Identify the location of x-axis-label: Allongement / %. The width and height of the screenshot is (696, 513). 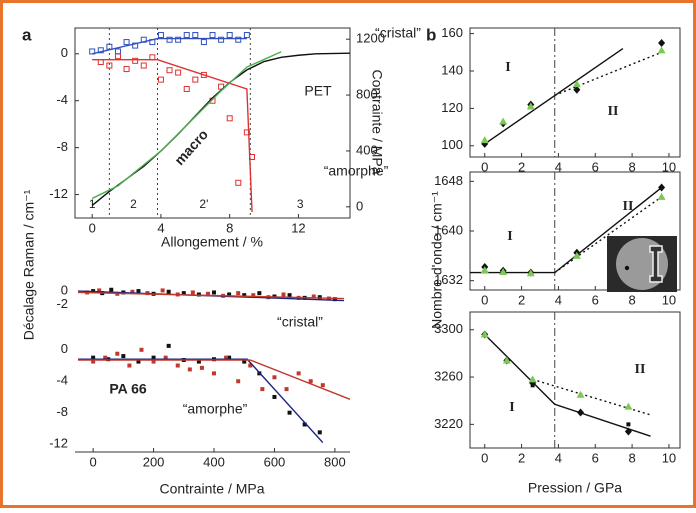
(212, 242).